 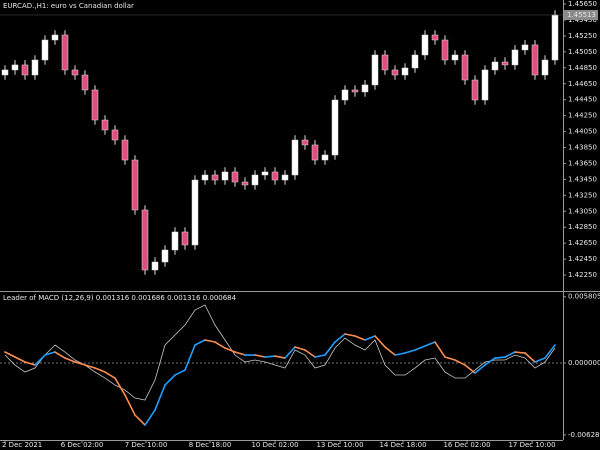 I want to click on y-tick-label: 1.42850, so click(x=582, y=227).